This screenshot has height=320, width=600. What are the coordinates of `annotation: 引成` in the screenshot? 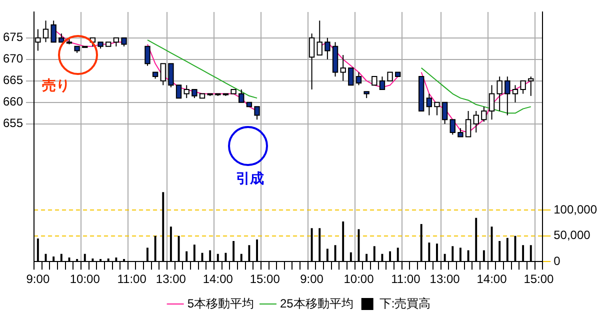 It's located at (250, 179).